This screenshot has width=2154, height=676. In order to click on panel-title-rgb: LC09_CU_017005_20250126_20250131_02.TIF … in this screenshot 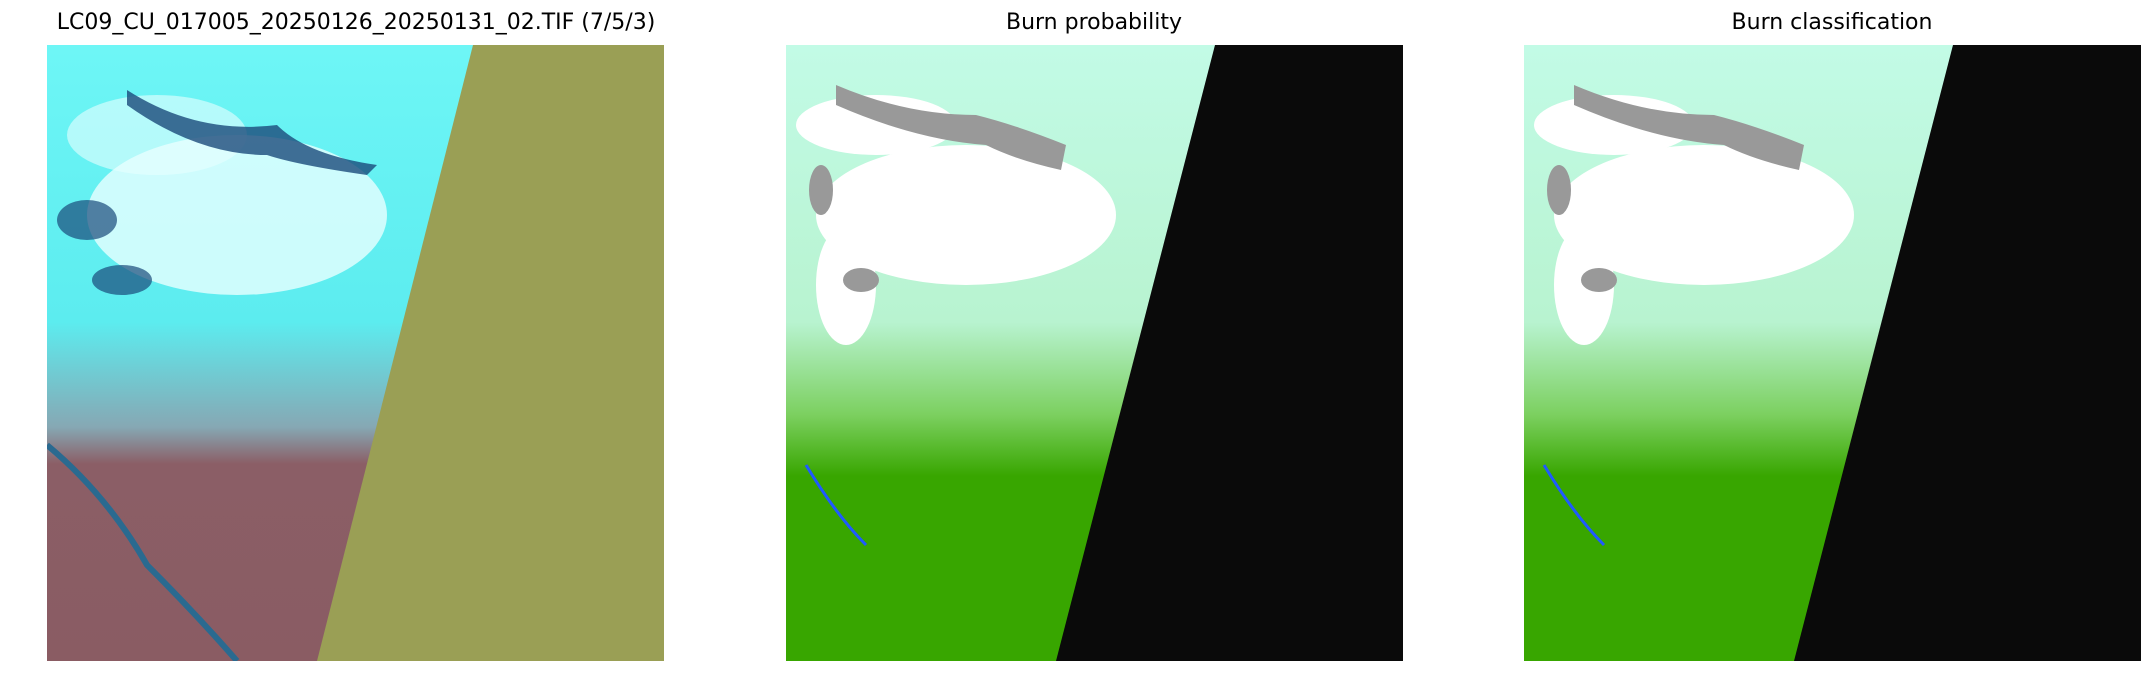, I will do `click(356, 22)`.